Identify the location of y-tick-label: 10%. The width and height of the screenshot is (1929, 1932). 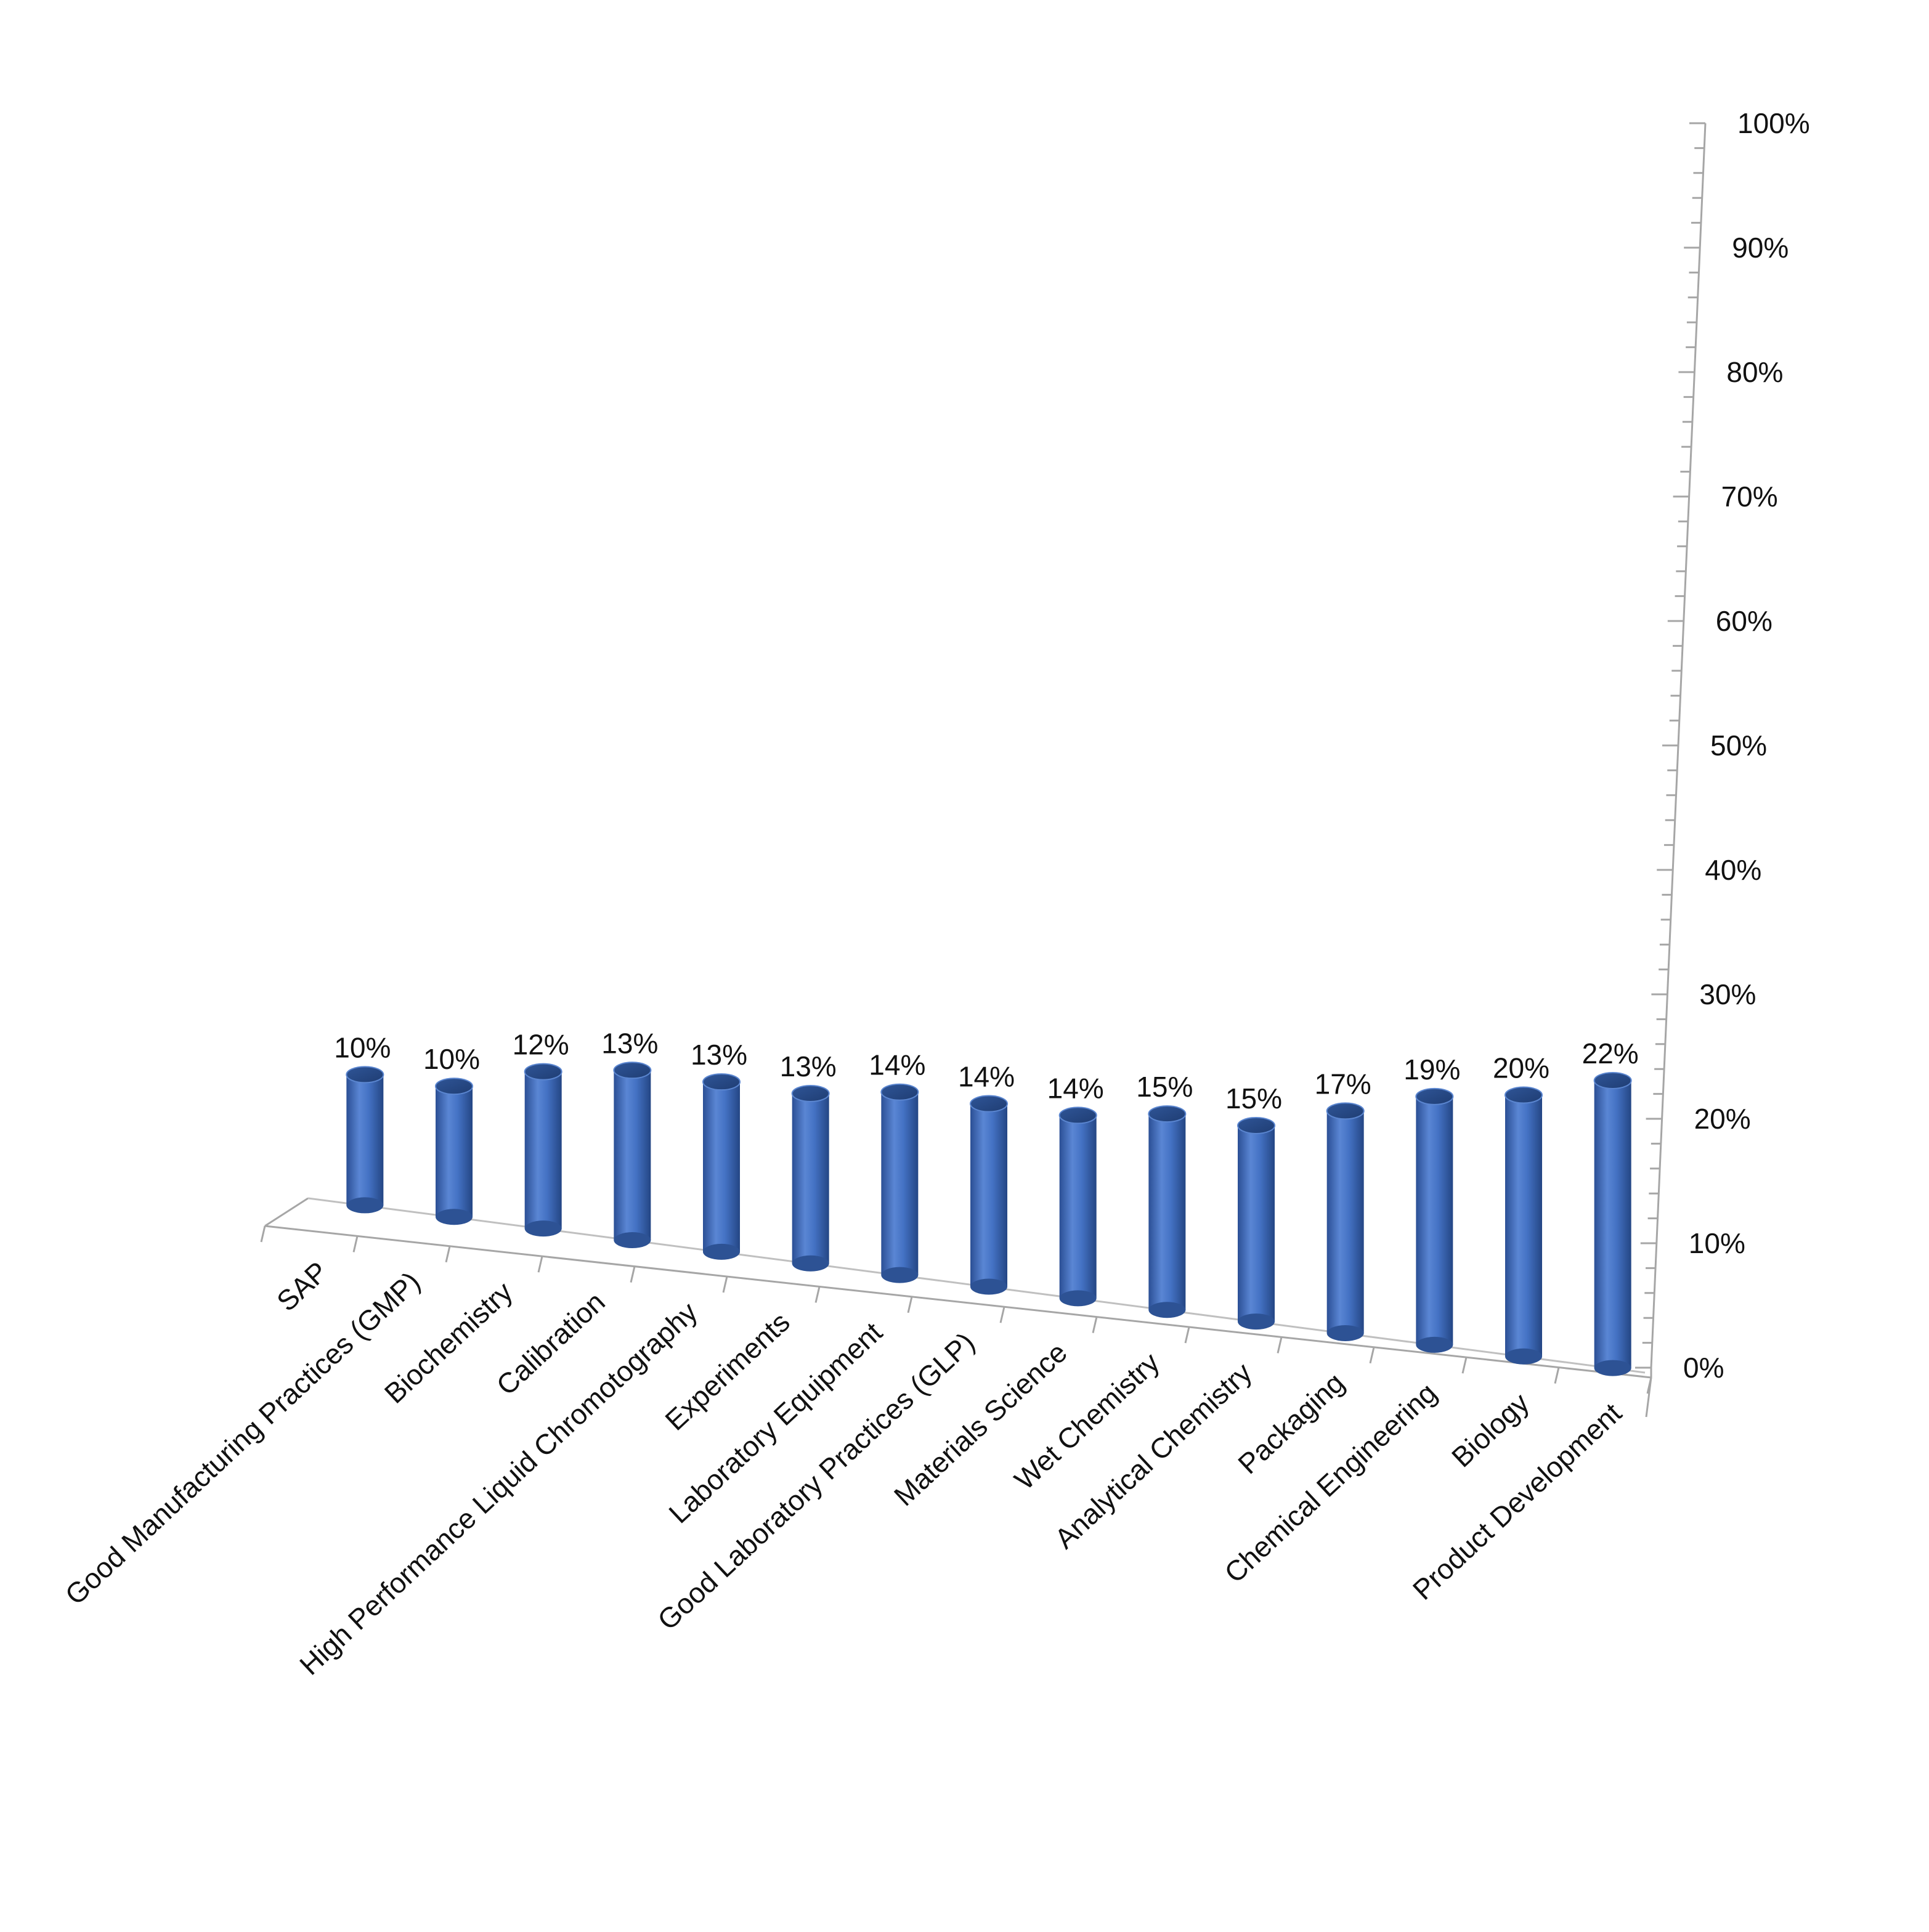
(1717, 1243).